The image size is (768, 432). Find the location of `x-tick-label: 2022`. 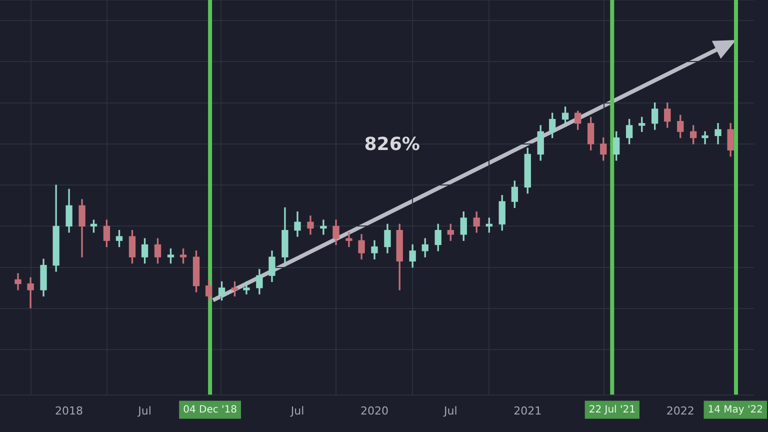

x-tick-label: 2022 is located at coordinates (680, 411).